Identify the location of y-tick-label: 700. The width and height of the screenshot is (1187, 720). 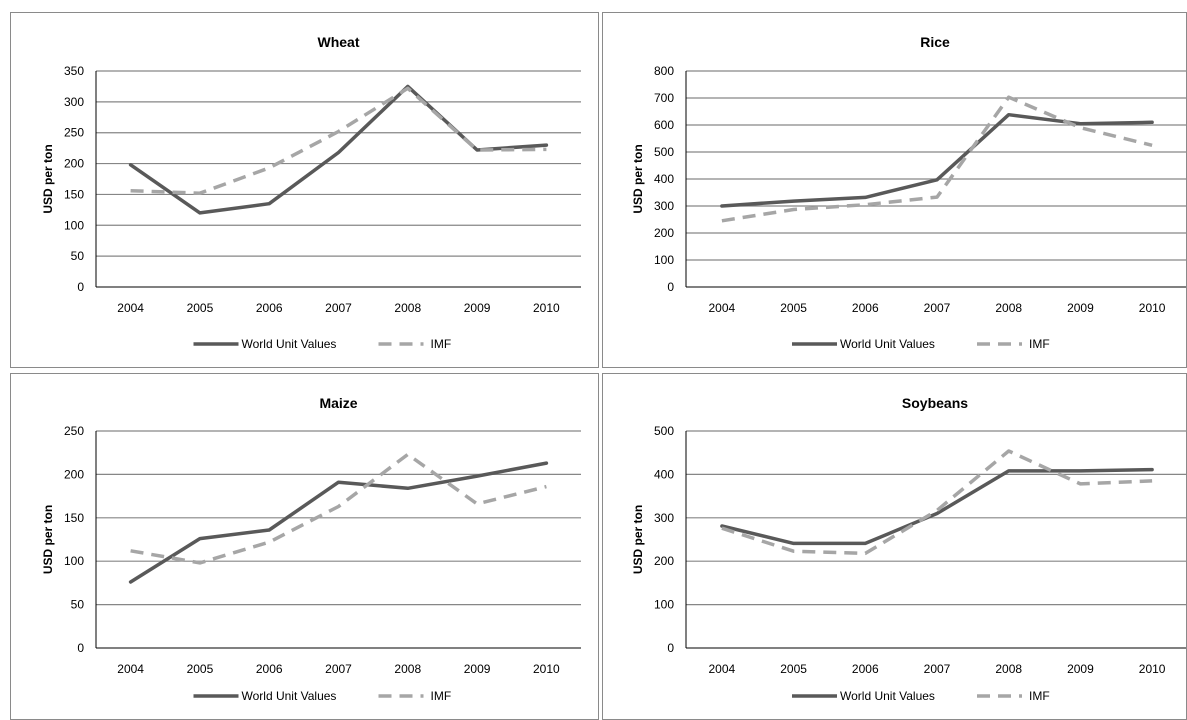
(664, 98).